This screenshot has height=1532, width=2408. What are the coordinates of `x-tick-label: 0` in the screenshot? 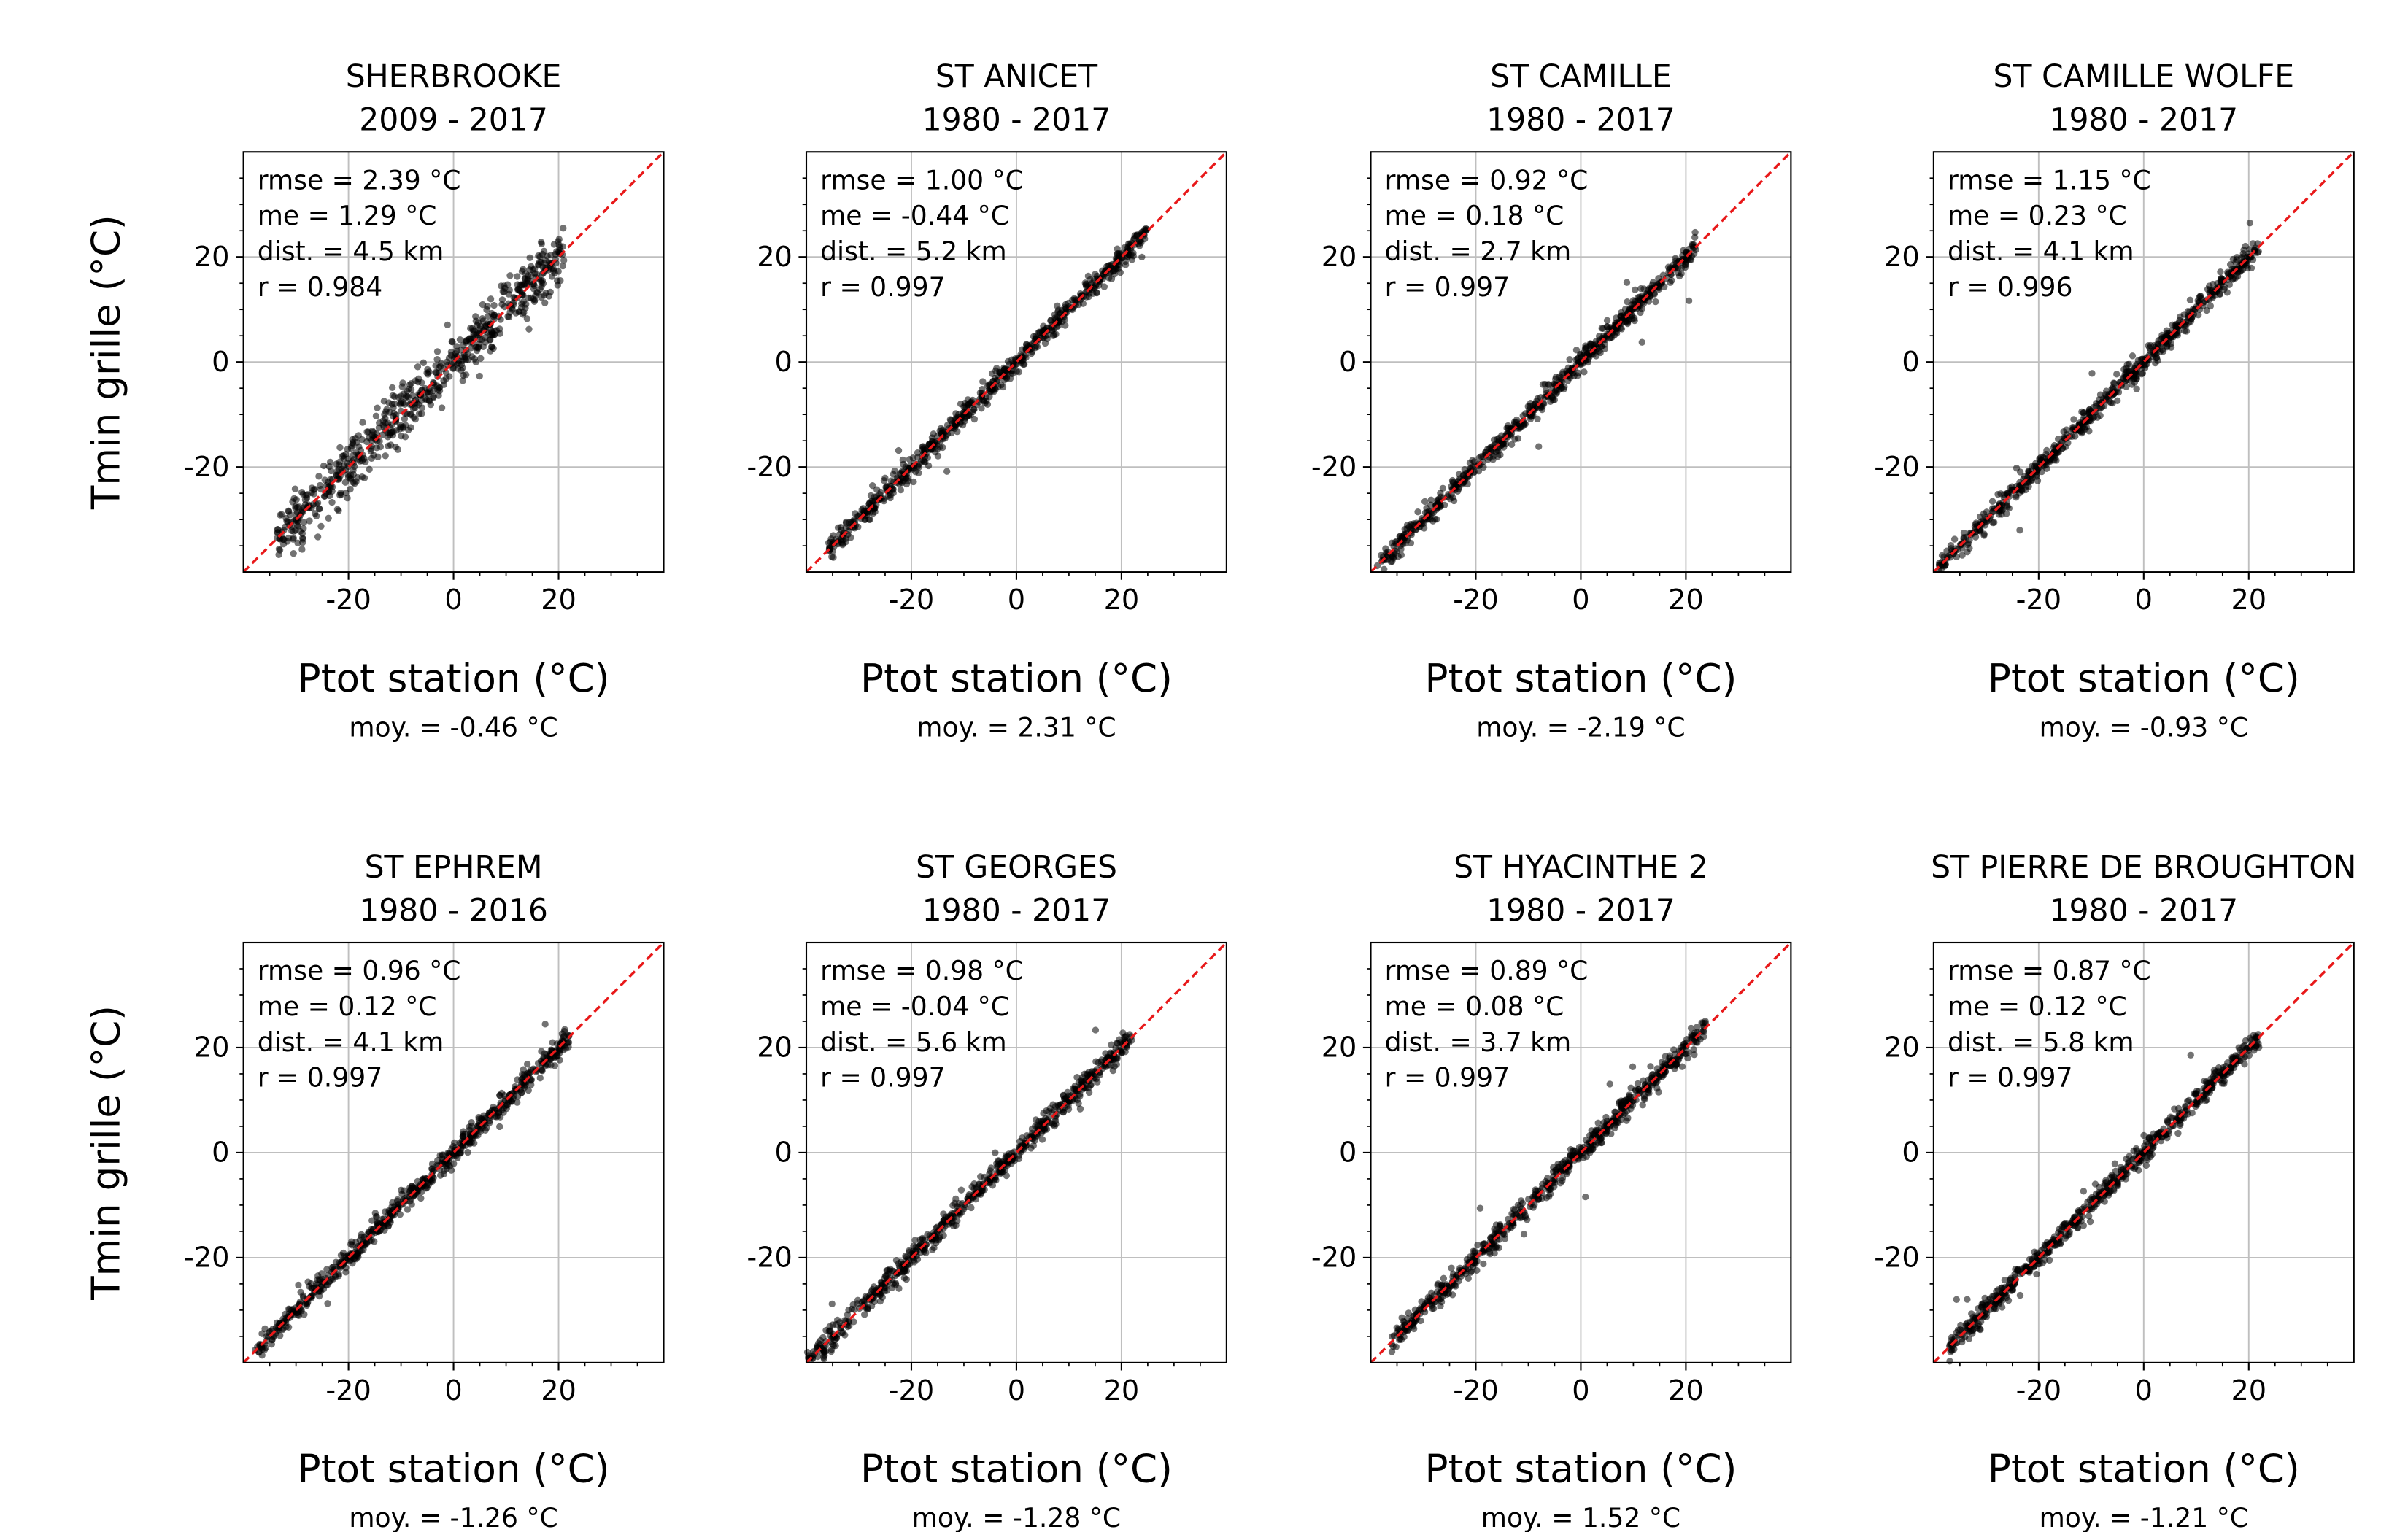 It's located at (453, 600).